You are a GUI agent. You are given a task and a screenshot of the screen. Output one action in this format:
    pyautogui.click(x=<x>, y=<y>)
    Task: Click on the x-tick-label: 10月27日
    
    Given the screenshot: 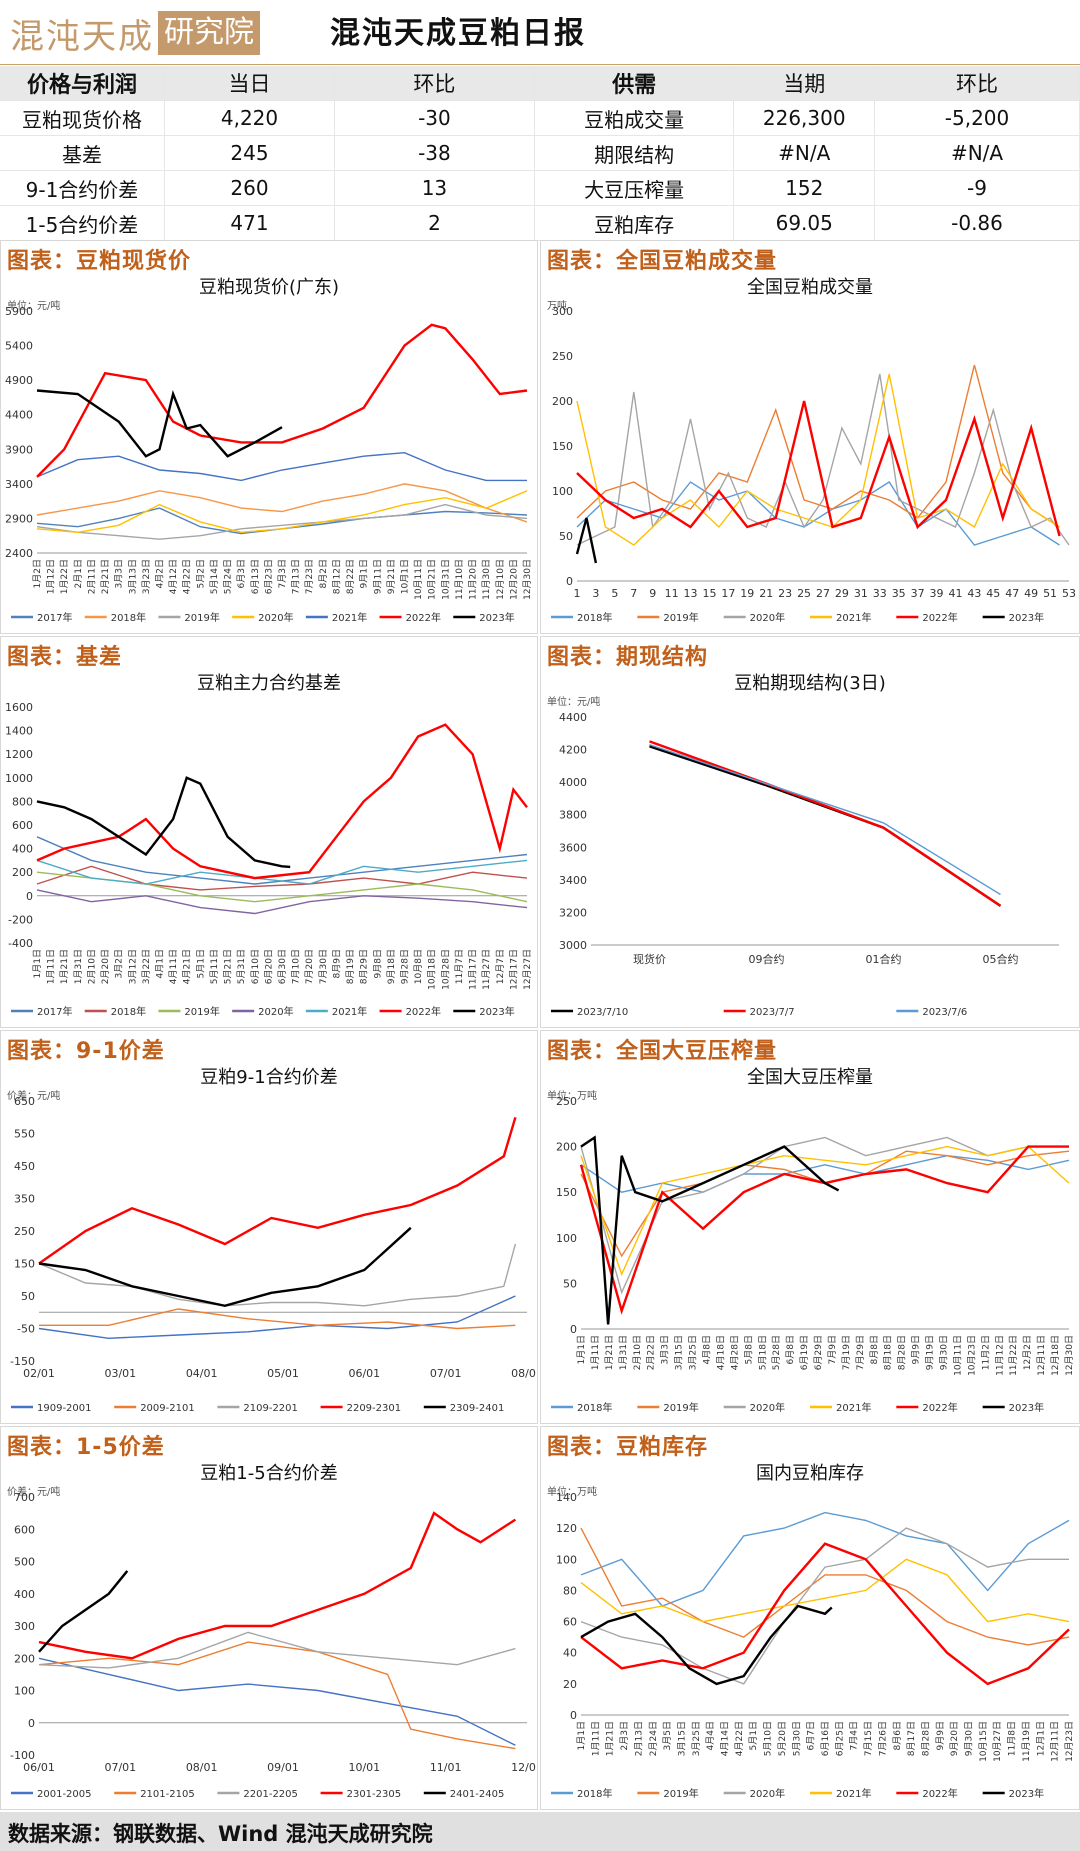 What is the action you would take?
    pyautogui.click(x=997, y=1741)
    